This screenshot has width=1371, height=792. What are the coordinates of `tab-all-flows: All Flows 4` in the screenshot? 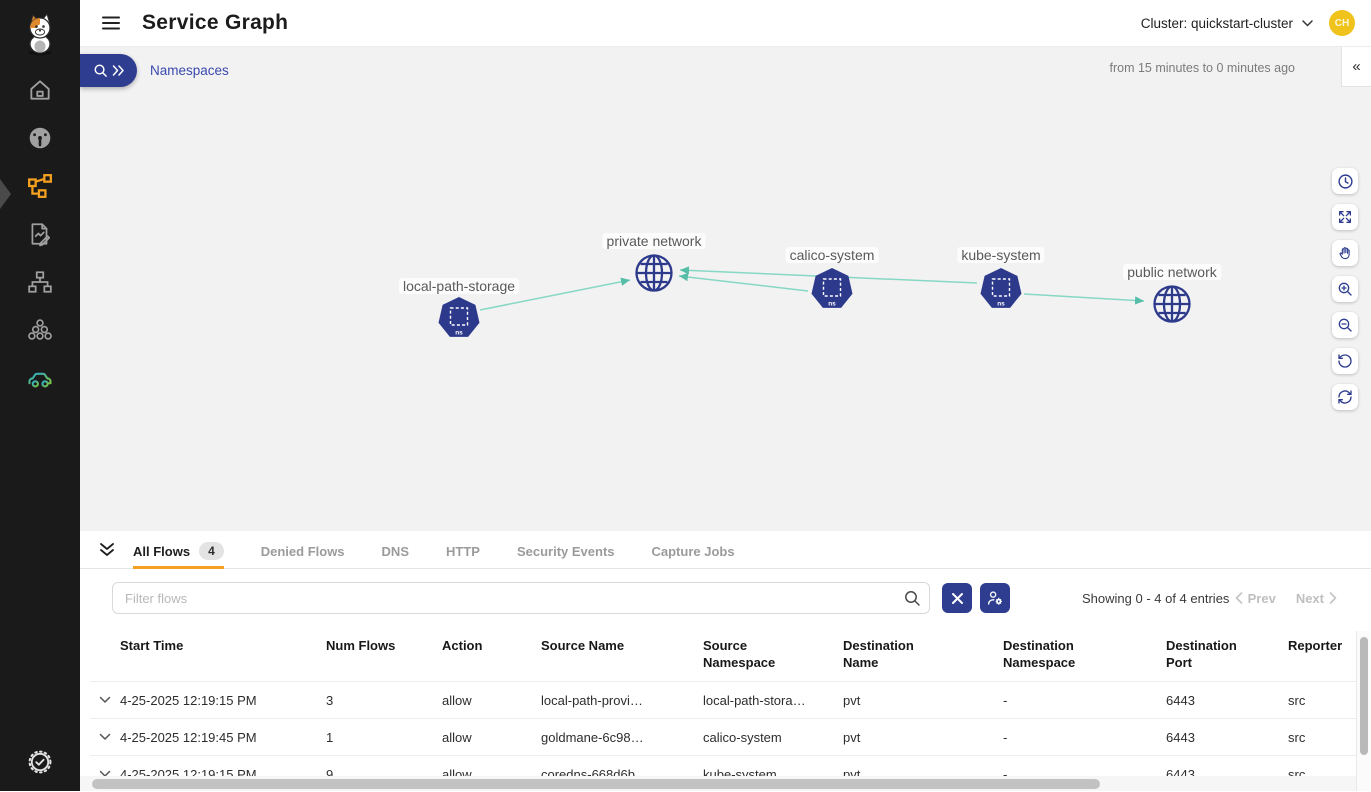 It's located at (178, 550).